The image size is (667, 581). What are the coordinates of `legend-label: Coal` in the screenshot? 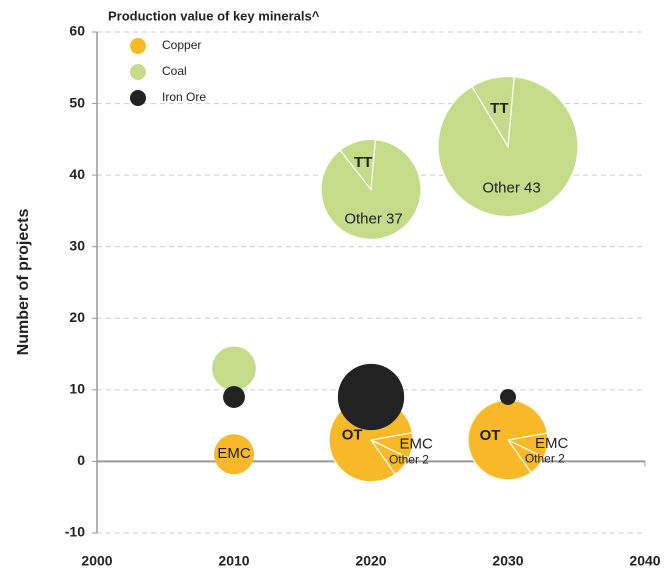 It's located at (174, 71).